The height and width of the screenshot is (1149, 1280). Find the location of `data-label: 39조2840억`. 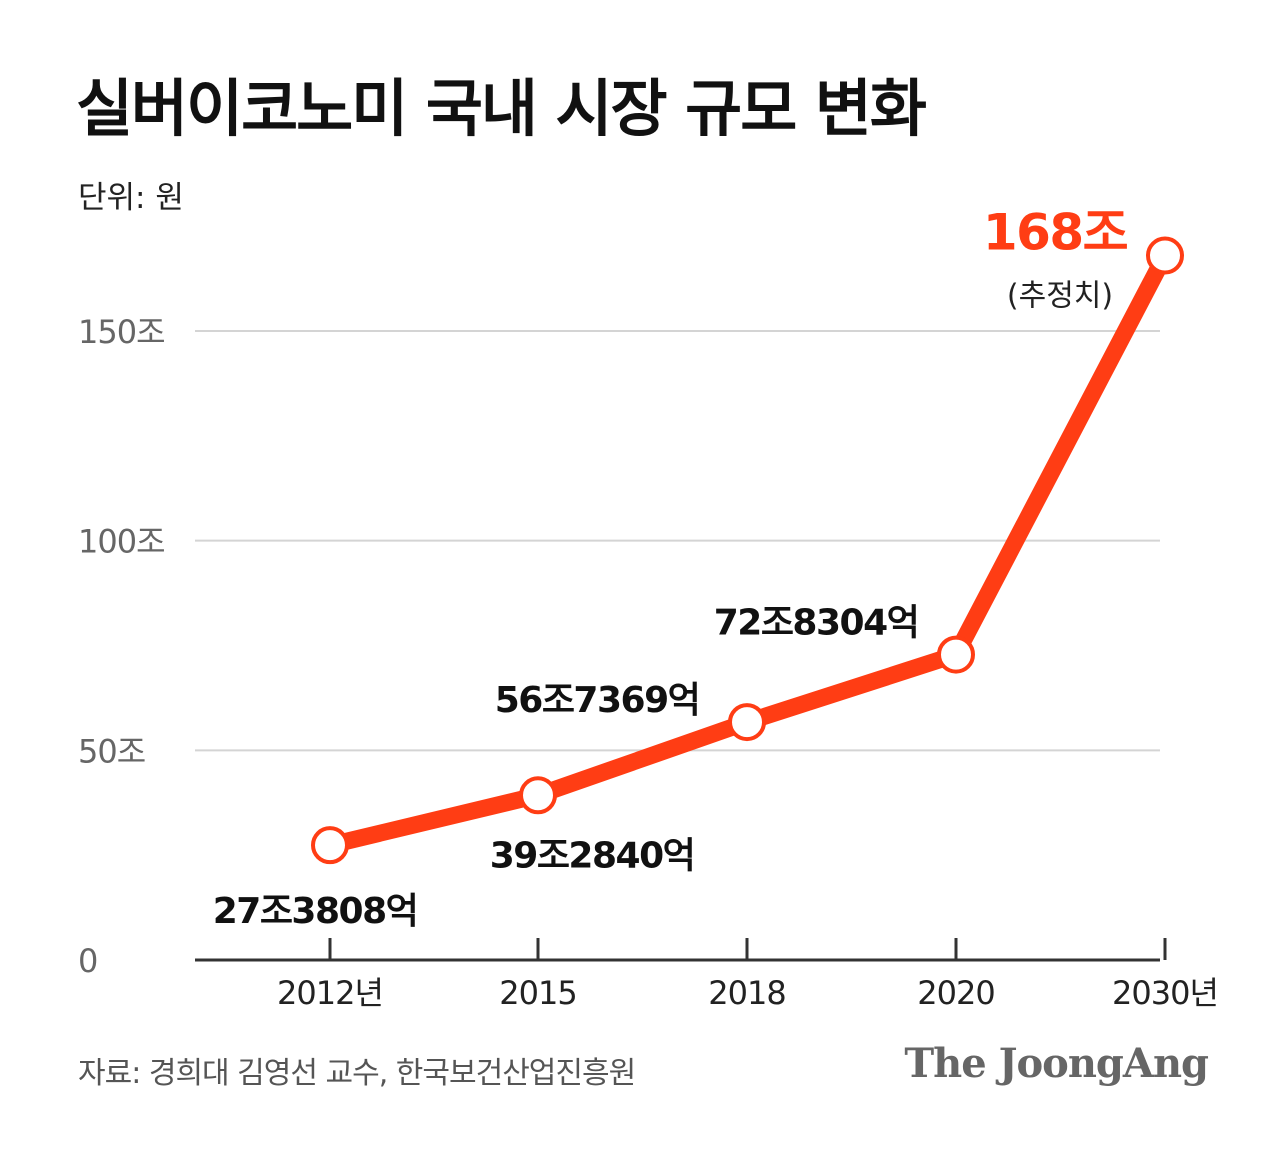

data-label: 39조2840억 is located at coordinates (592, 855).